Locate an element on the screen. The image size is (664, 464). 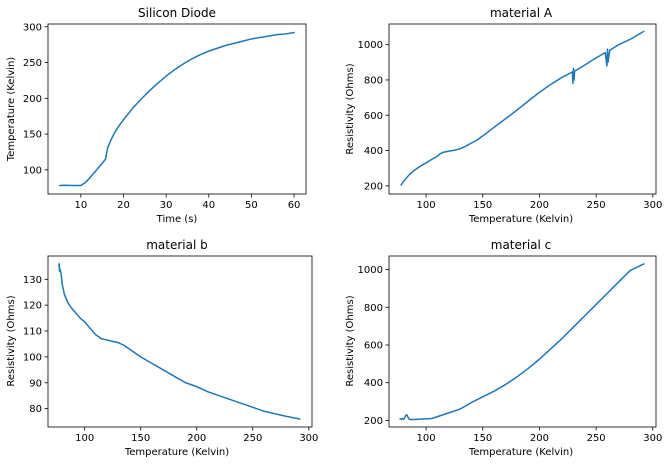
chart-title: material b is located at coordinates (177, 245).